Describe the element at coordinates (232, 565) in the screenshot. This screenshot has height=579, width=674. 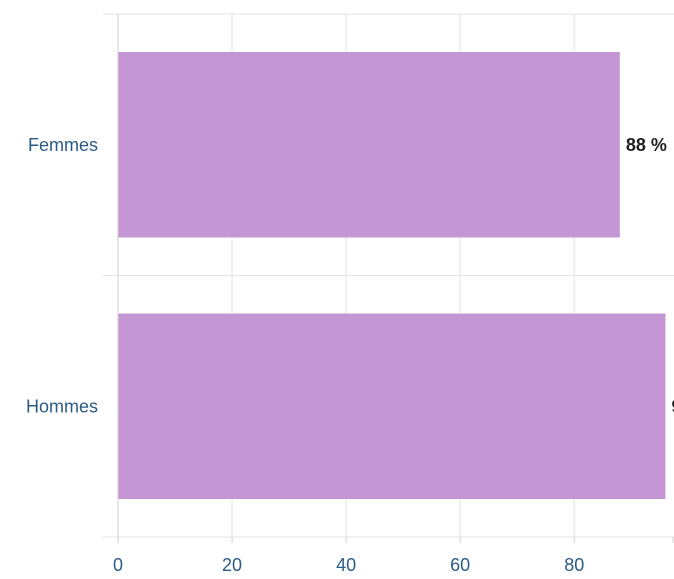
I see `x-tick-label: 20` at that location.